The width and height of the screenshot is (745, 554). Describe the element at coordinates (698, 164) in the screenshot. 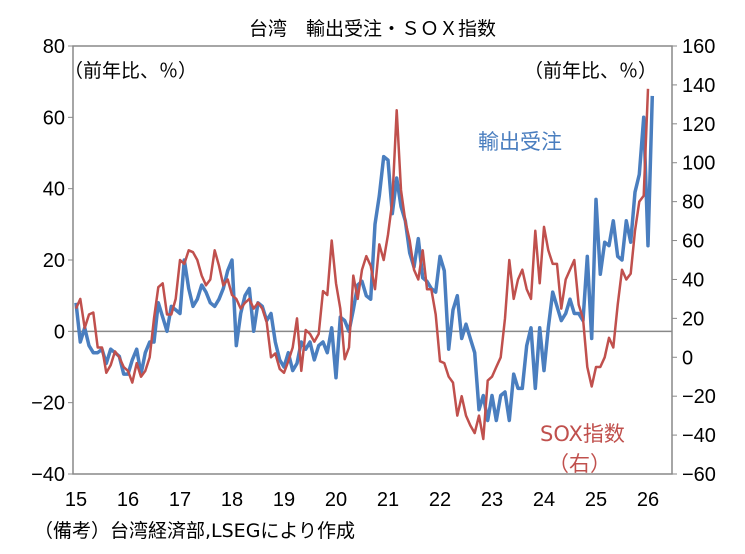

I see `right-tick-label: 100` at that location.